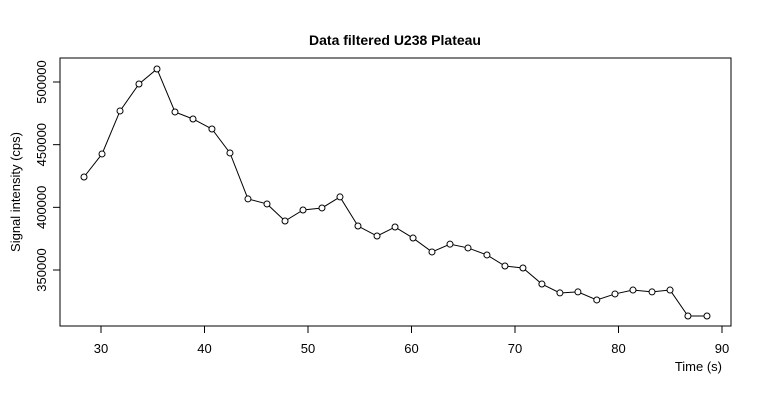 The width and height of the screenshot is (760, 400). What do you see at coordinates (41, 207) in the screenshot?
I see `y-tick-label: 400000` at bounding box center [41, 207].